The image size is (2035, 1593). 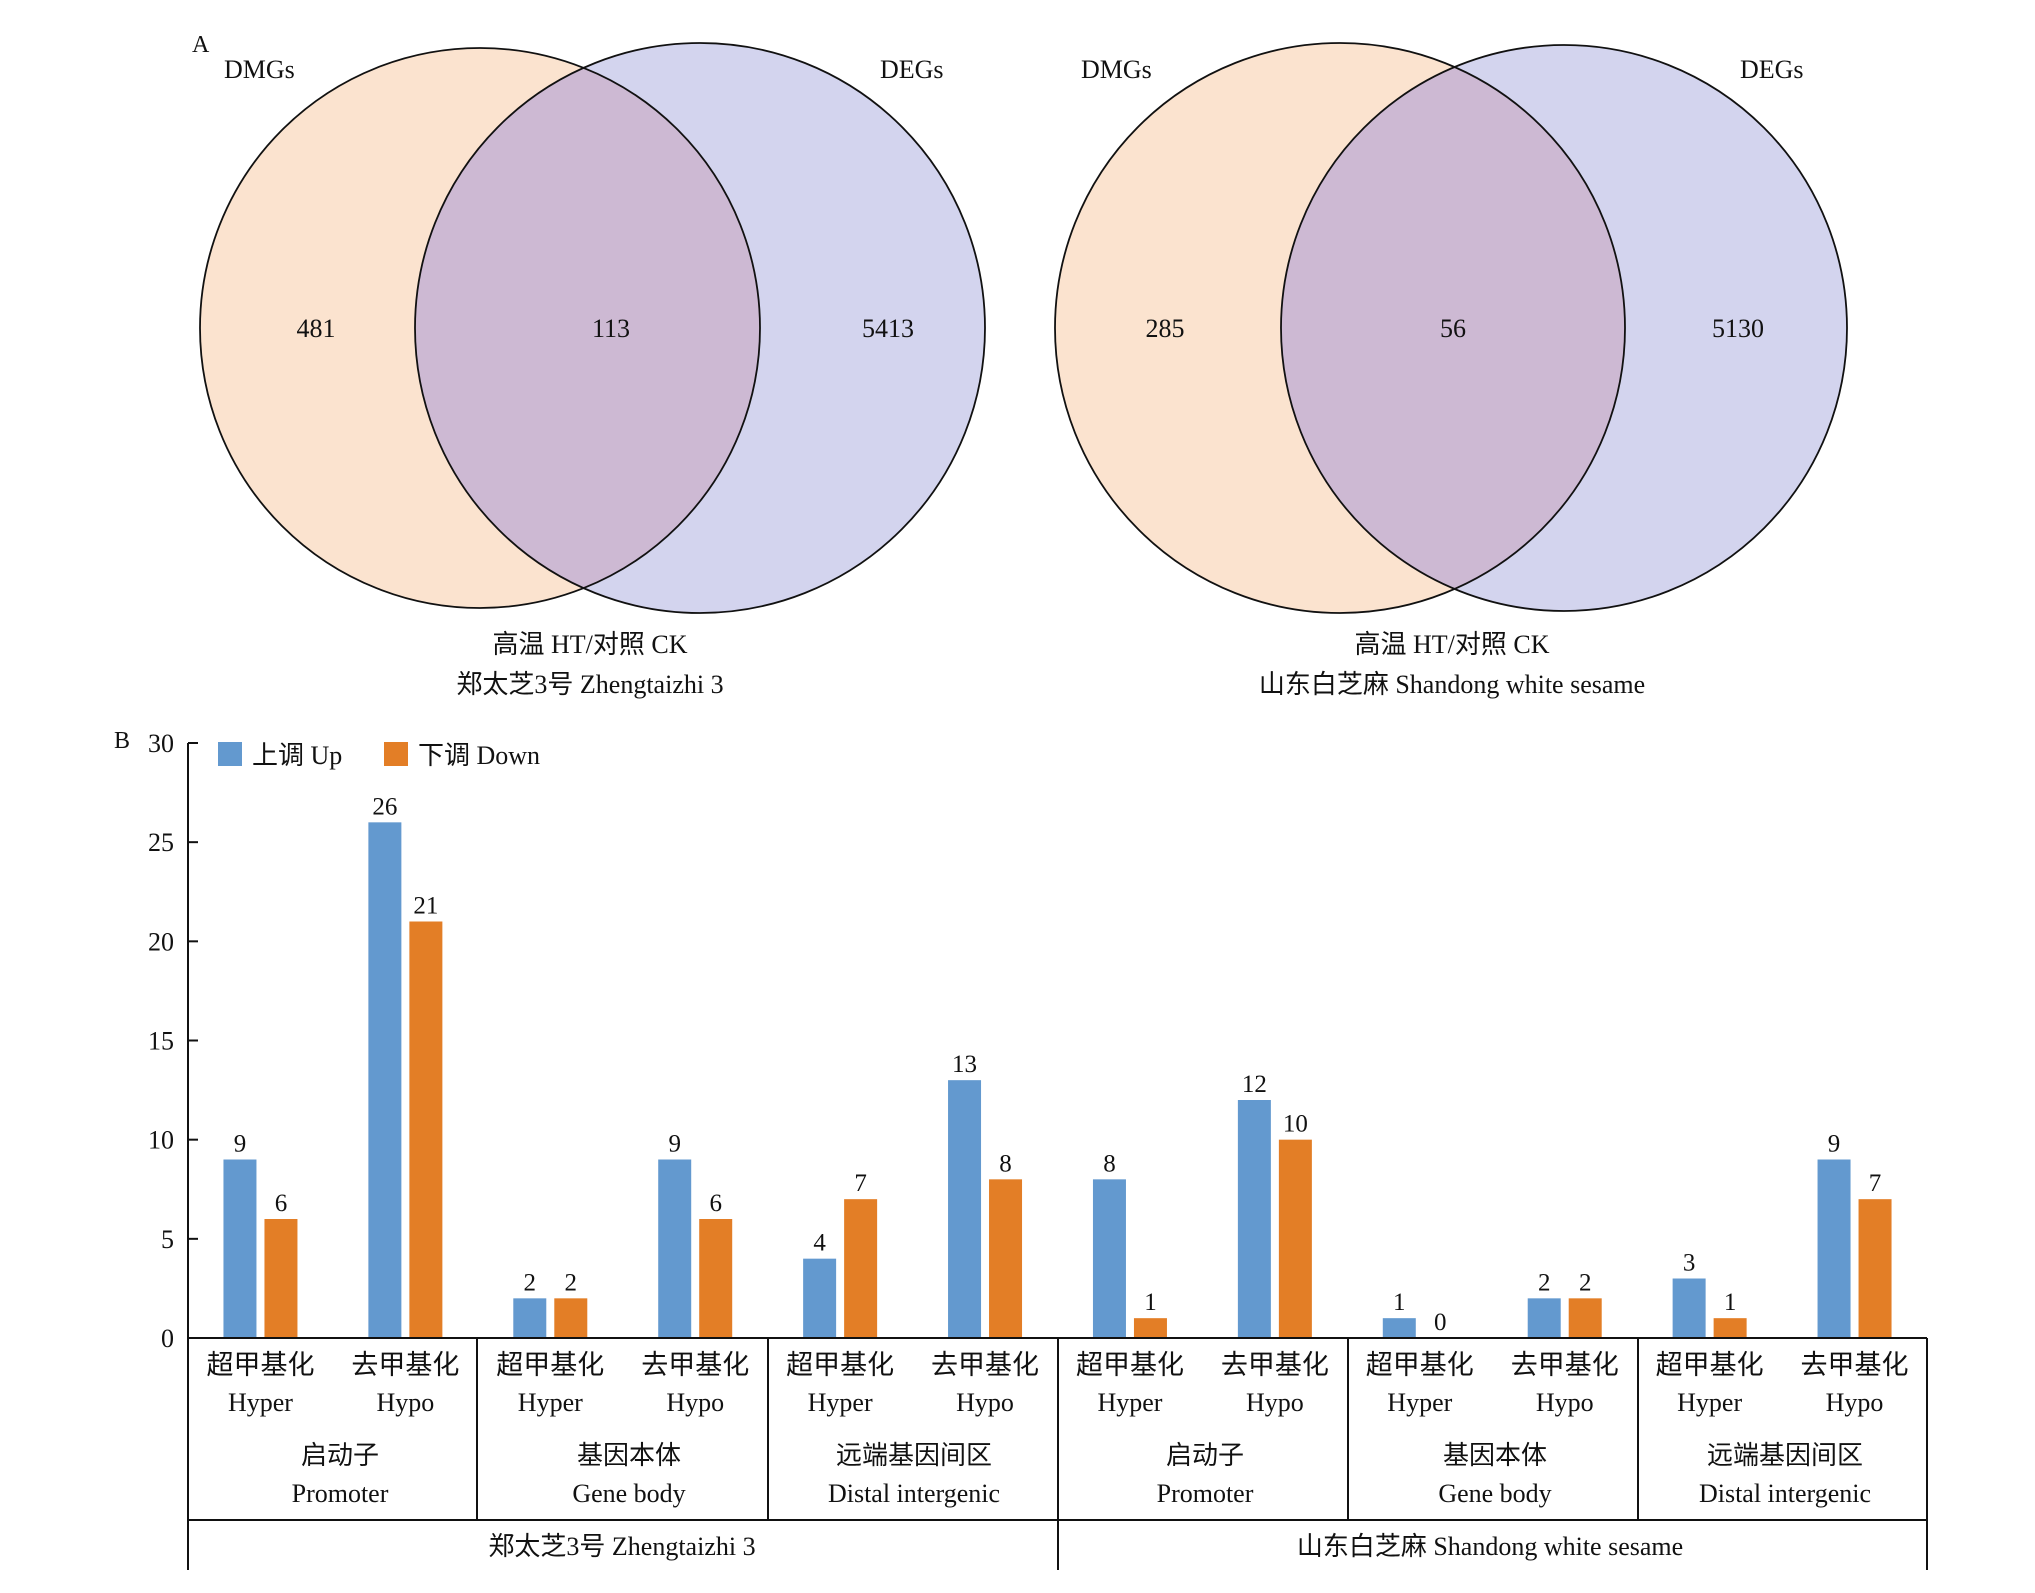 I want to click on y-tick-label: 20, so click(x=161, y=941).